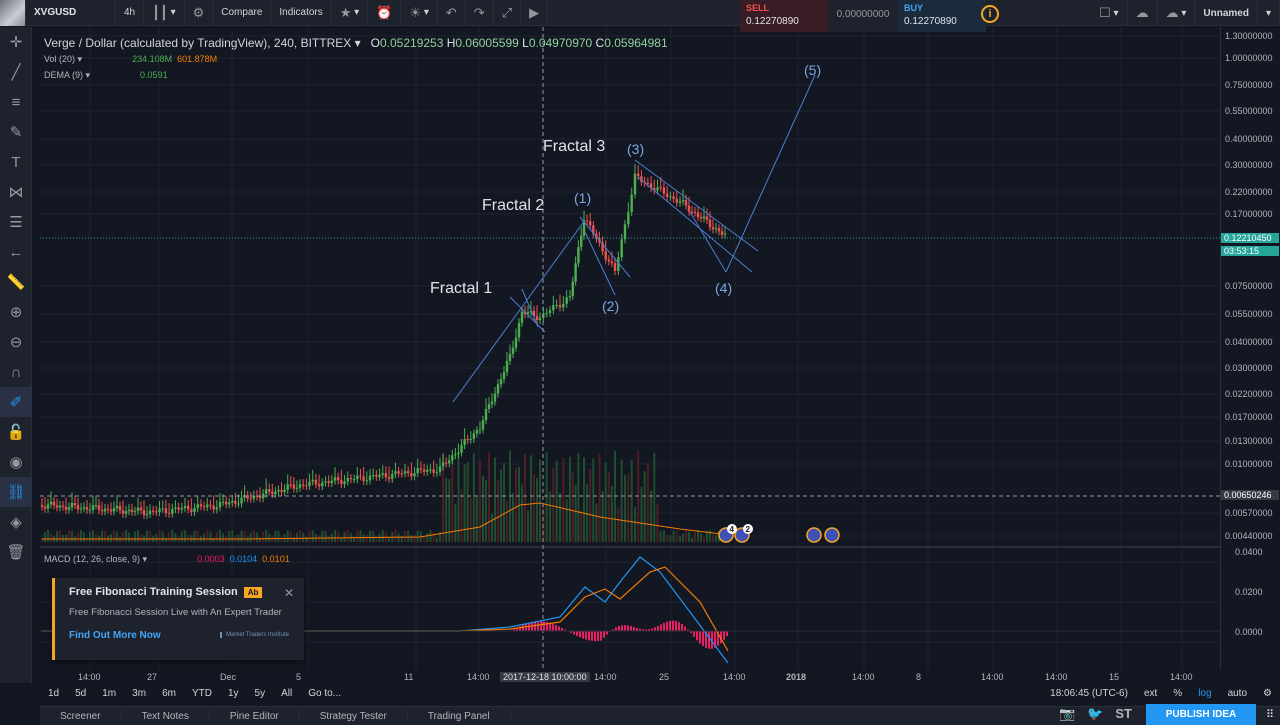  I want to click on scale-option: ext, so click(1150, 693).